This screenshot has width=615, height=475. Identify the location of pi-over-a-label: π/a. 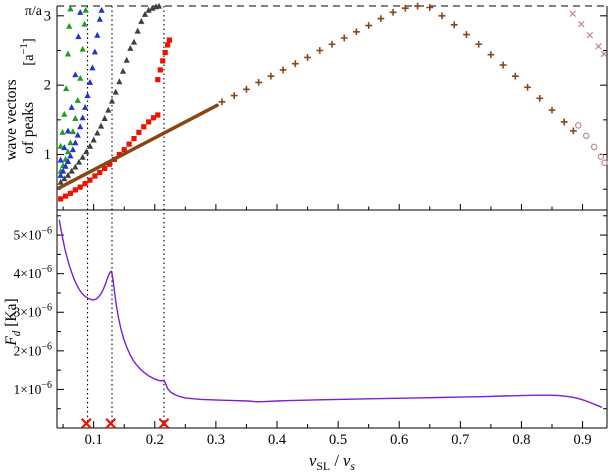
(34, 11).